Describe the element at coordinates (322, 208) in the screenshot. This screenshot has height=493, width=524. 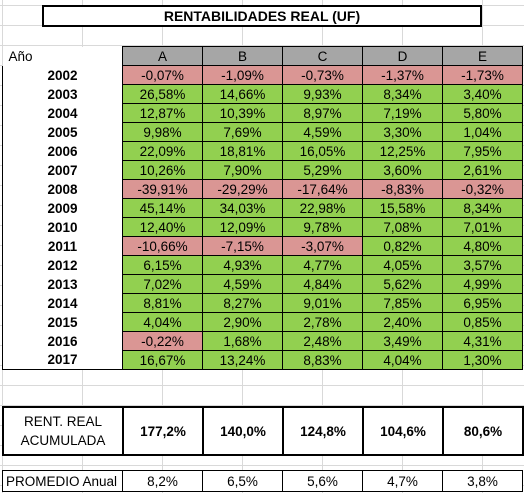
I see `return-cell-c: 22,98%` at that location.